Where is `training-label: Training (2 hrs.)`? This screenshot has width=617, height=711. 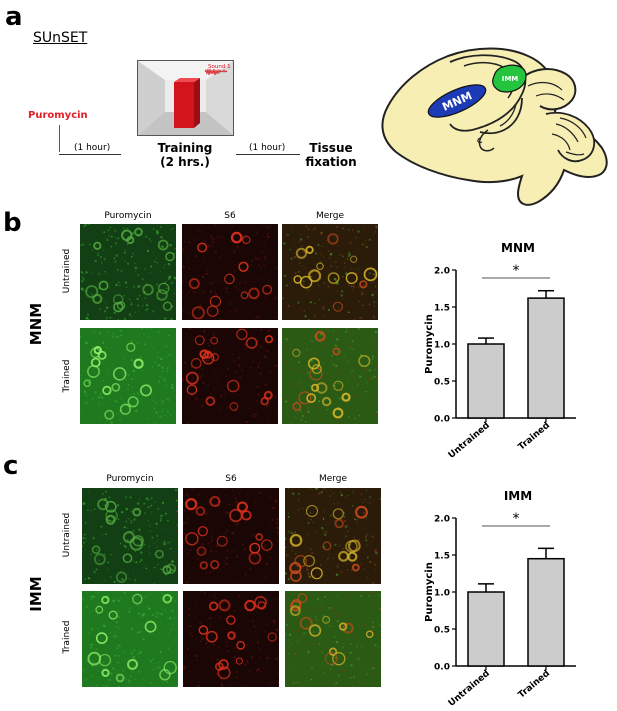 training-label: Training (2 hrs.) is located at coordinates (185, 155).